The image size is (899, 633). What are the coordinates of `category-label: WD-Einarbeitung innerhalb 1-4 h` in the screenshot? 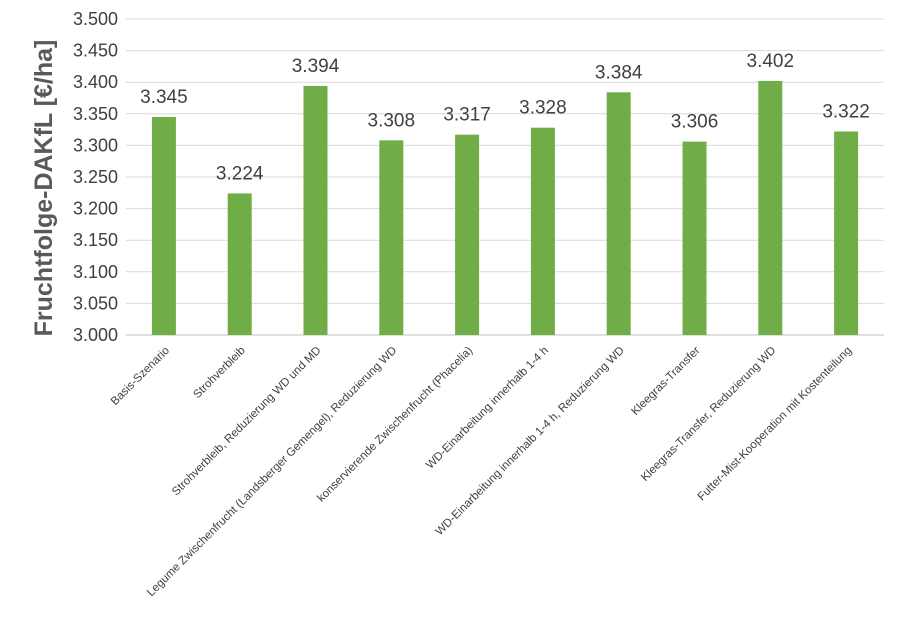 It's located at (487, 408).